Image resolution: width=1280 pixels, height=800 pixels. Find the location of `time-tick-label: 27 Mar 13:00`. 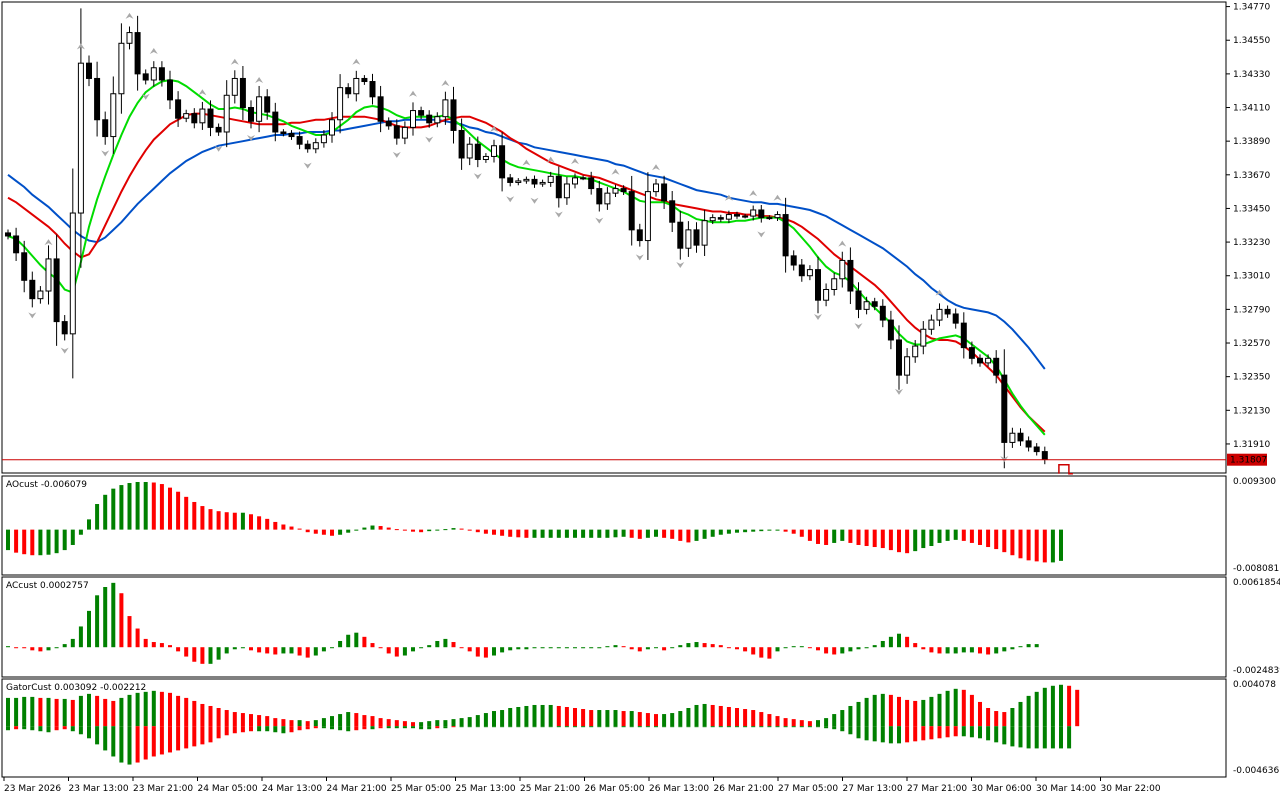

time-tick-label: 27 Mar 13:00 is located at coordinates (873, 789).